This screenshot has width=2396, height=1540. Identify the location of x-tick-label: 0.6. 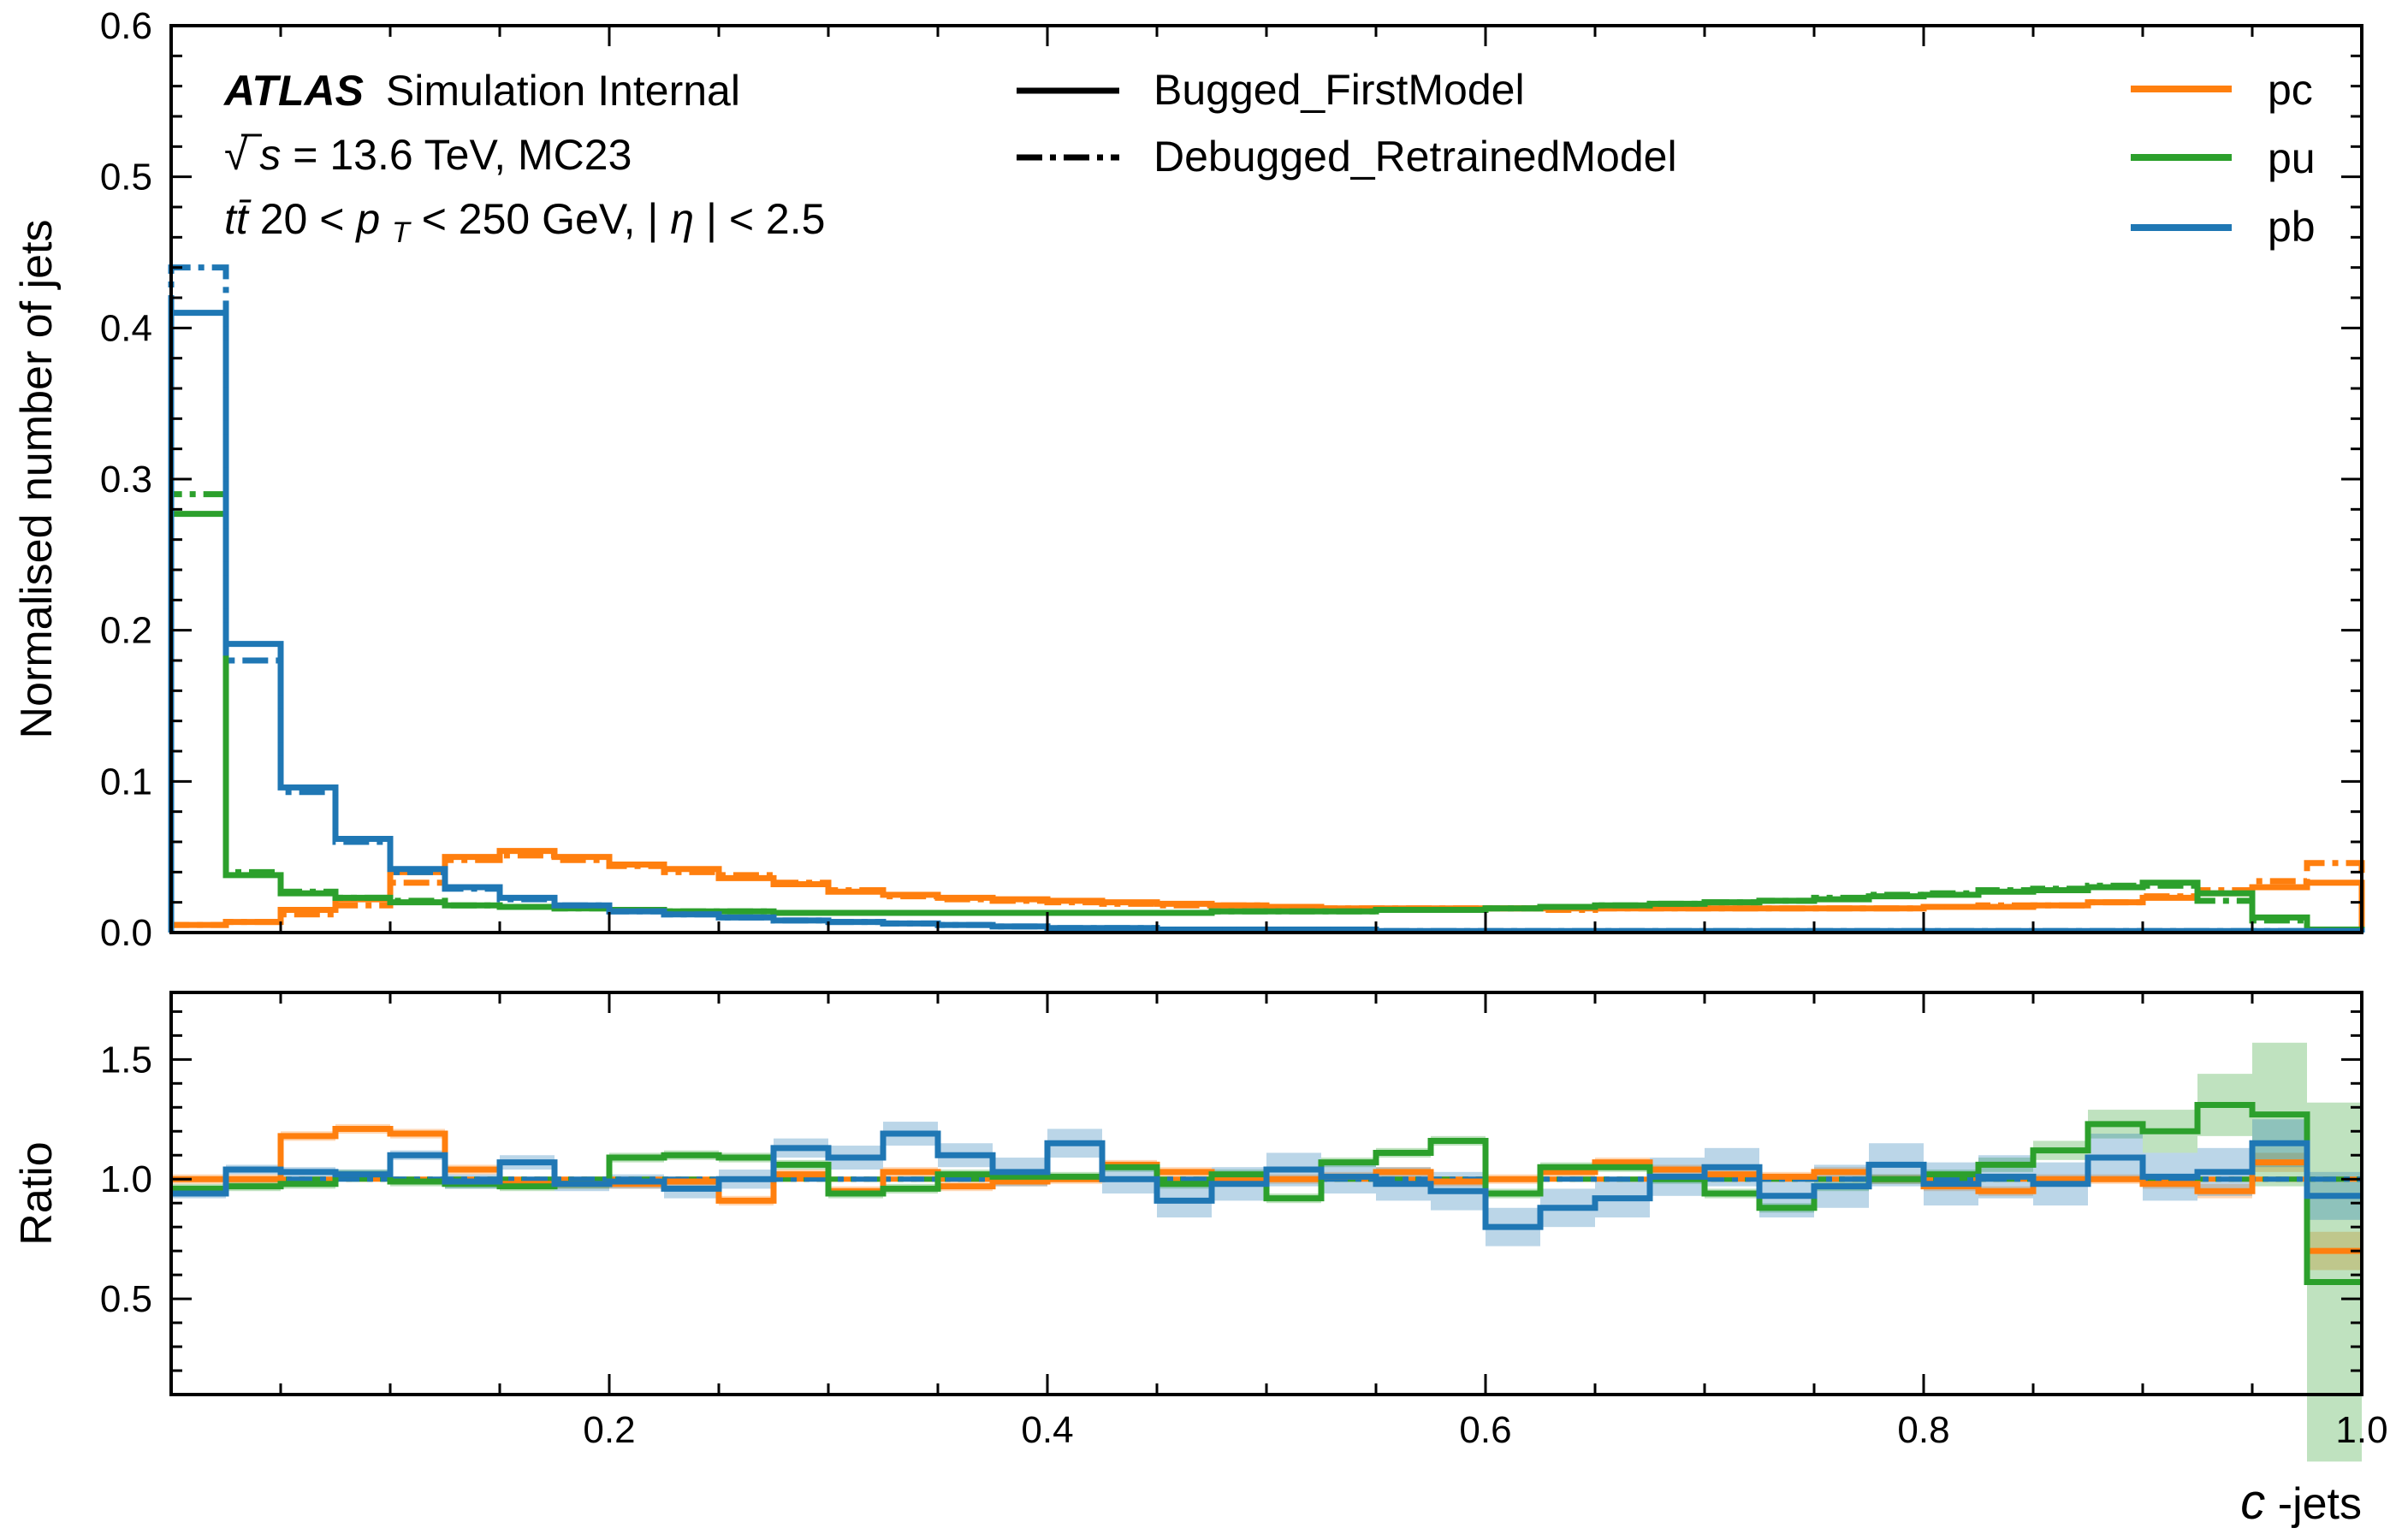
(1485, 1430).